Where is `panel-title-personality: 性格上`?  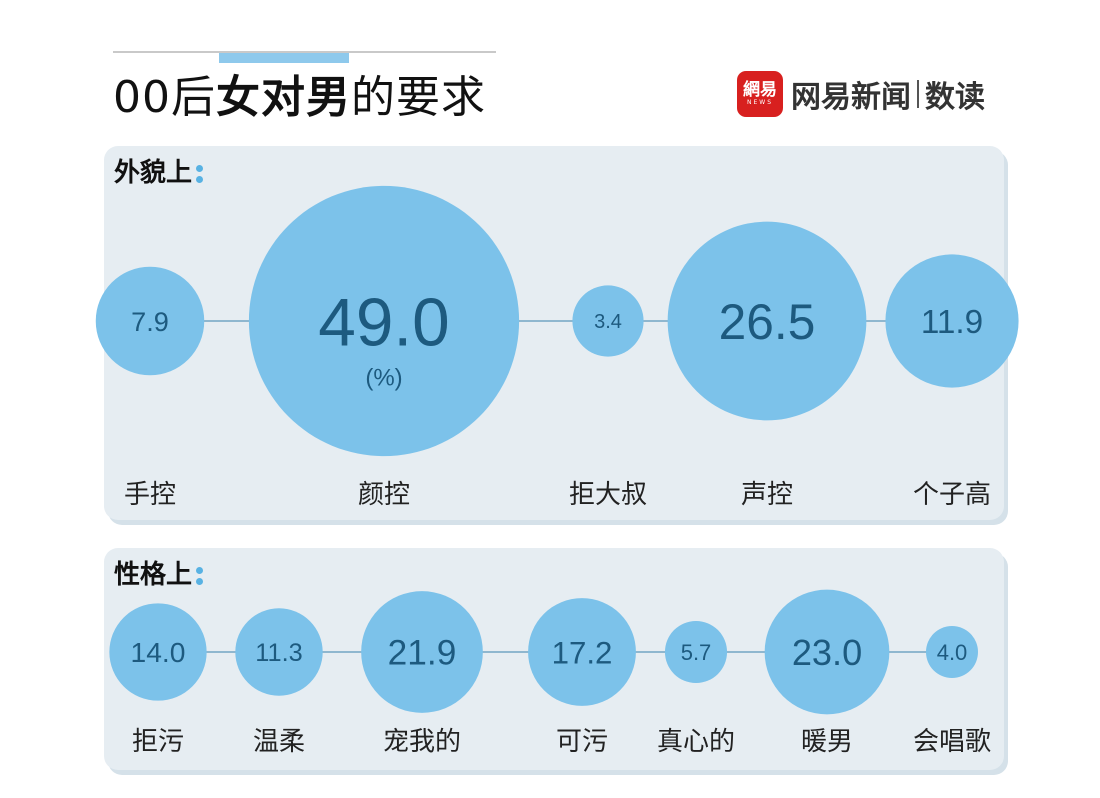
panel-title-personality: 性格上 is located at coordinates (159, 572).